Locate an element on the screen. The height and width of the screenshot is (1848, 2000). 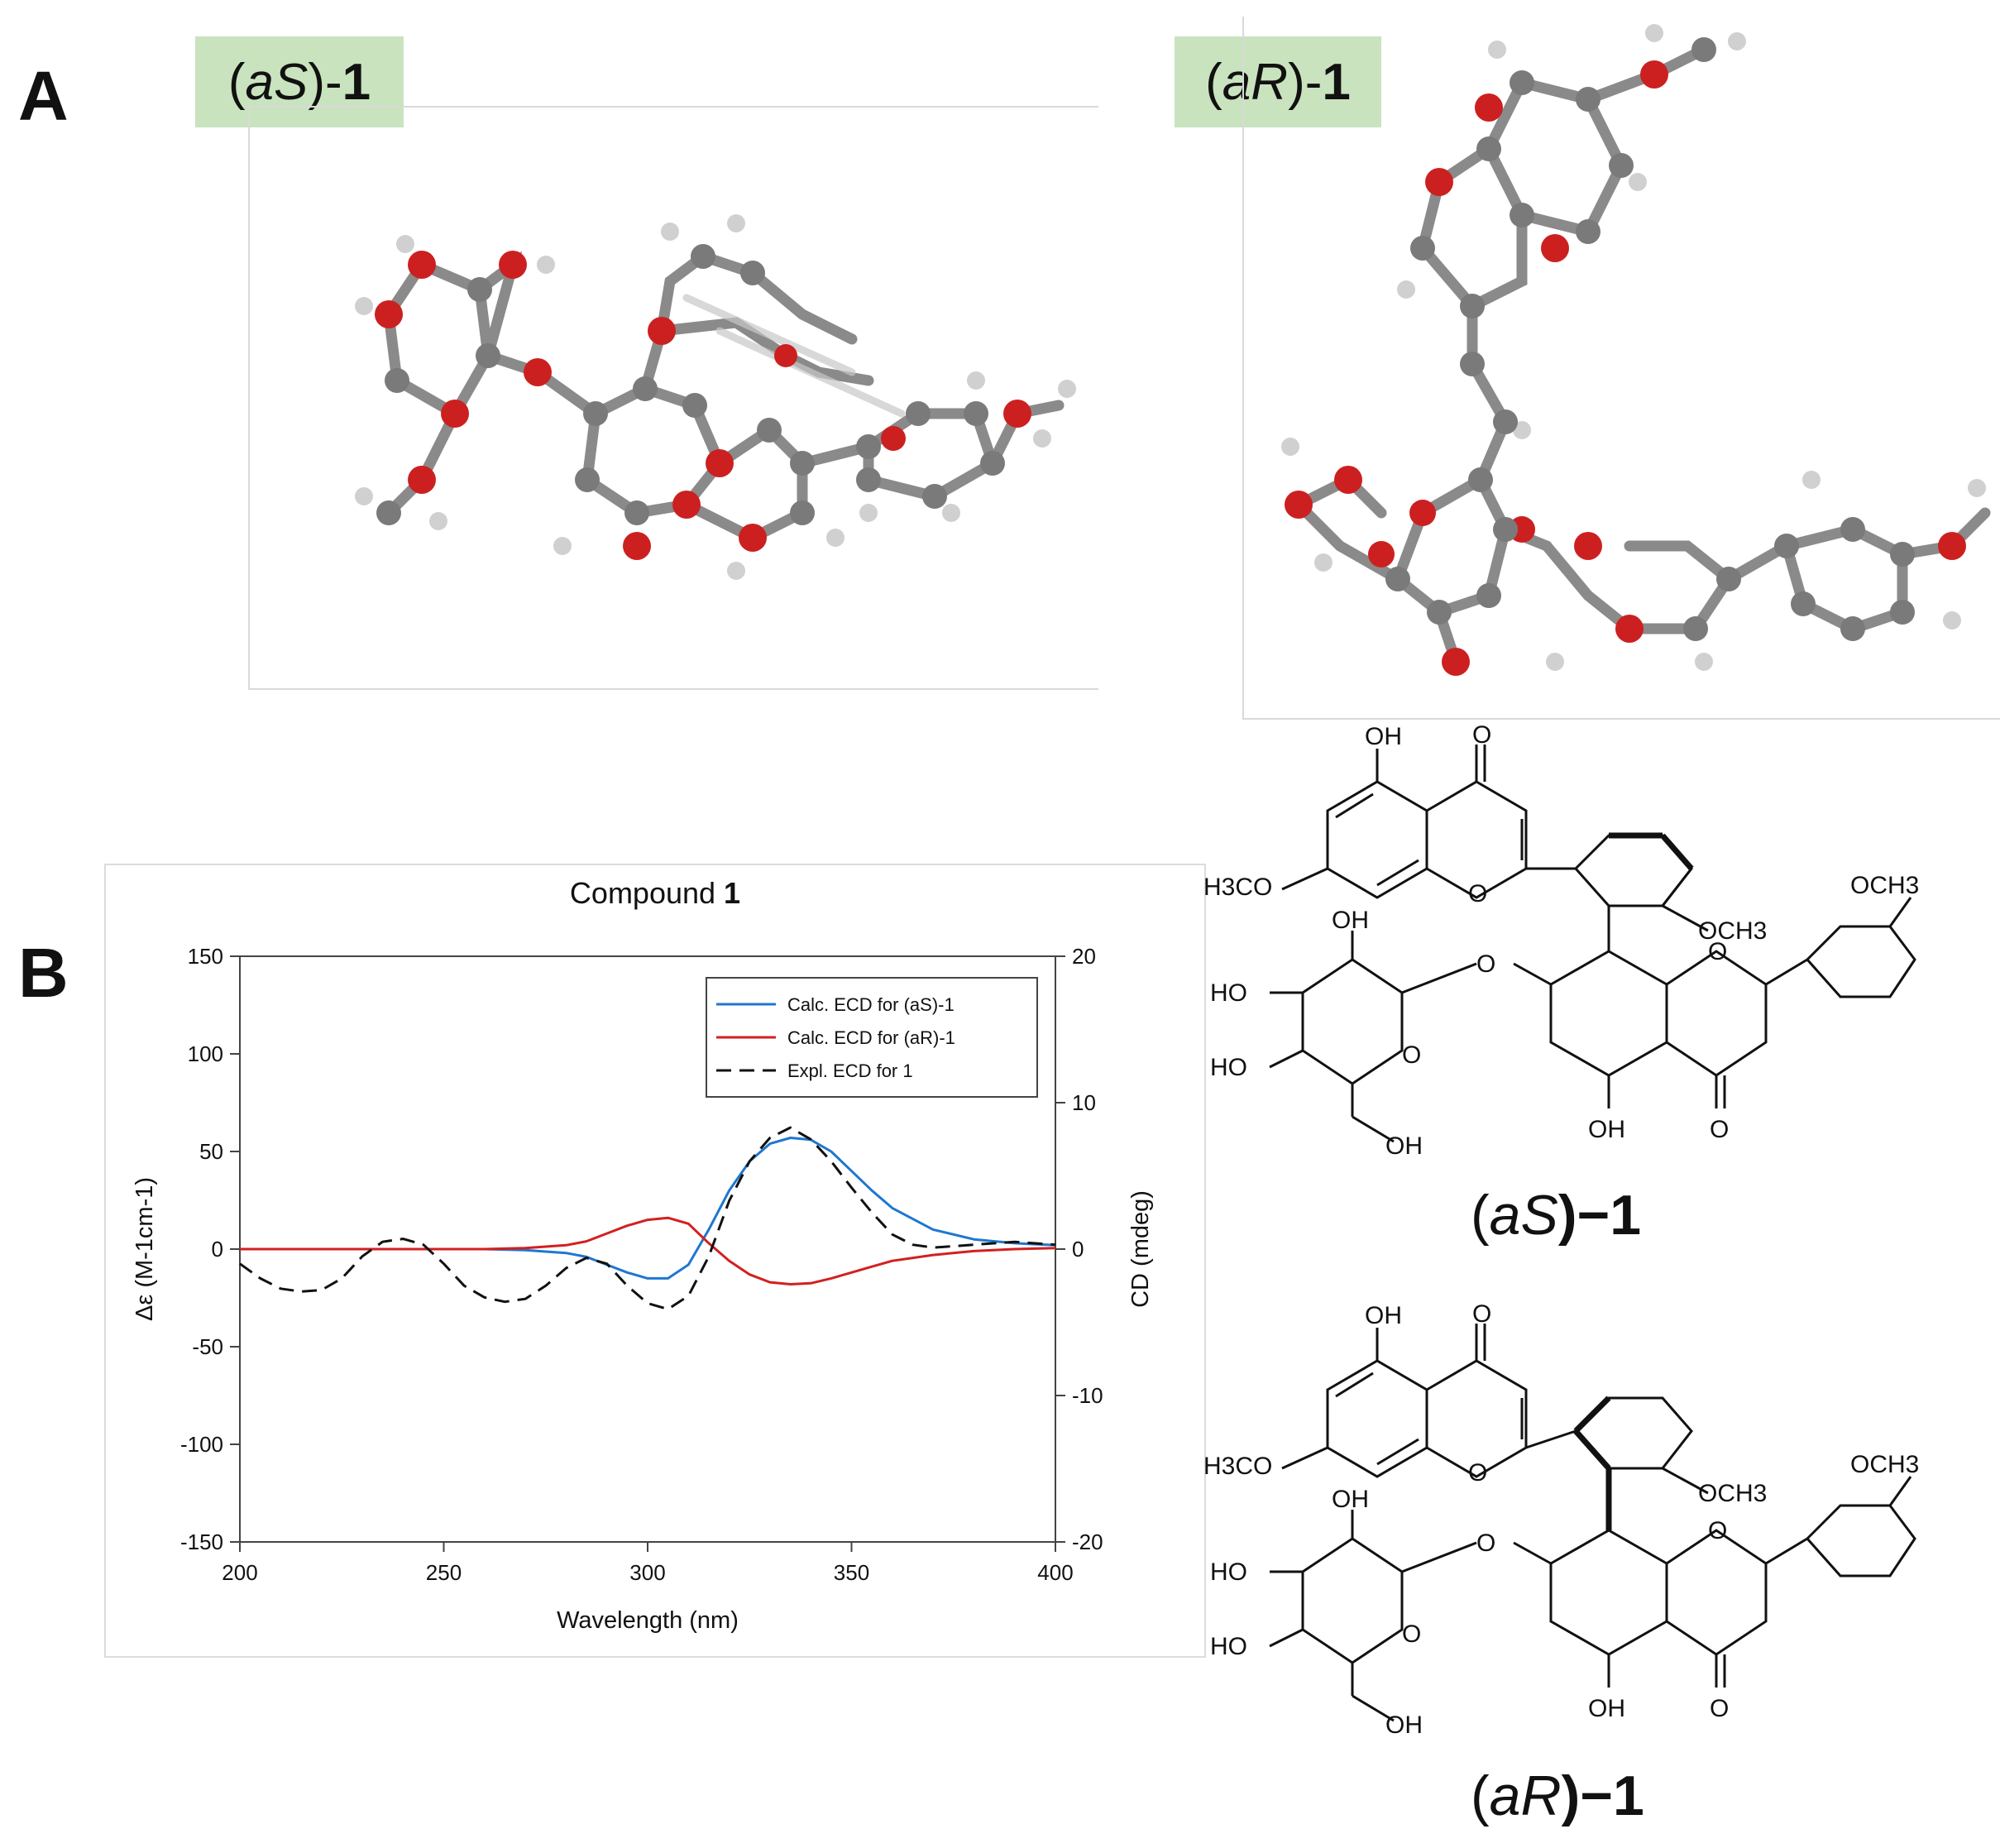
y2-tick-label: 0 is located at coordinates (1078, 1249).